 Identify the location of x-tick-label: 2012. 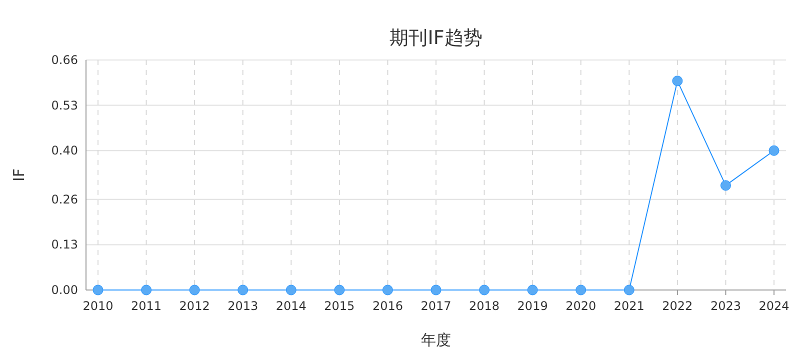
(194, 306).